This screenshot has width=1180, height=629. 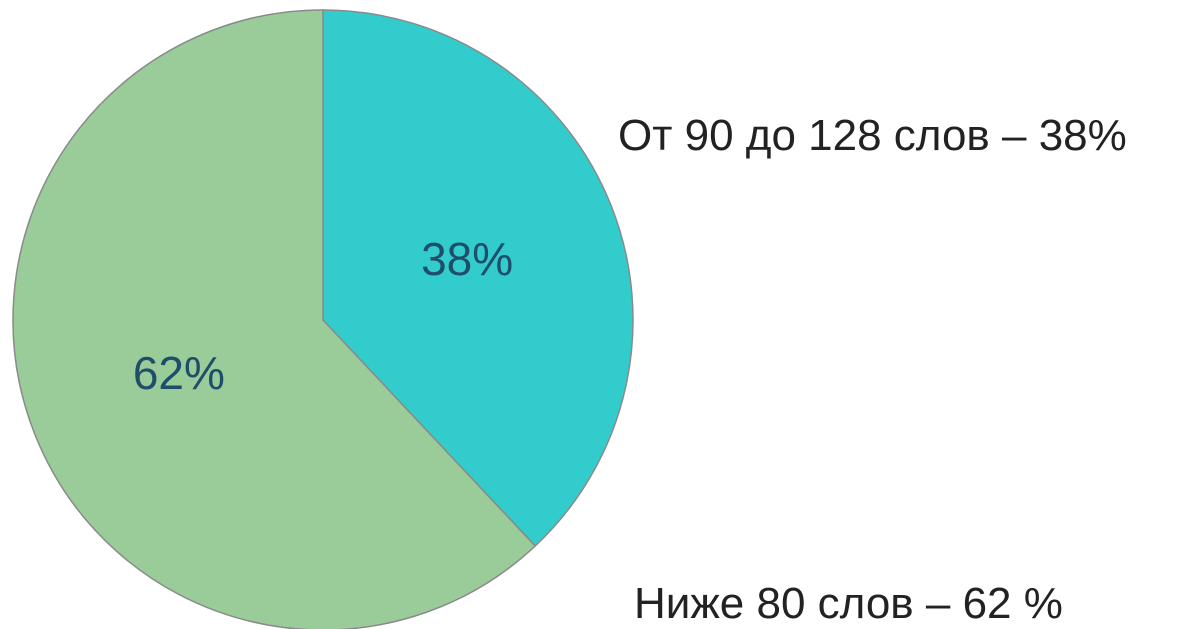 What do you see at coordinates (848, 603) in the screenshot?
I see `slice-label-below-80-words: Ниже 80 слов – 62 %` at bounding box center [848, 603].